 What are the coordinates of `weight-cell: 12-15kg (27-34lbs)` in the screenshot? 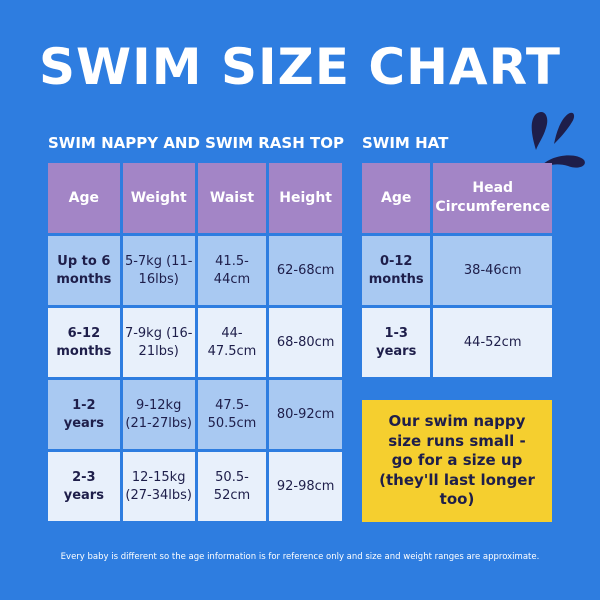 It's located at (158, 486).